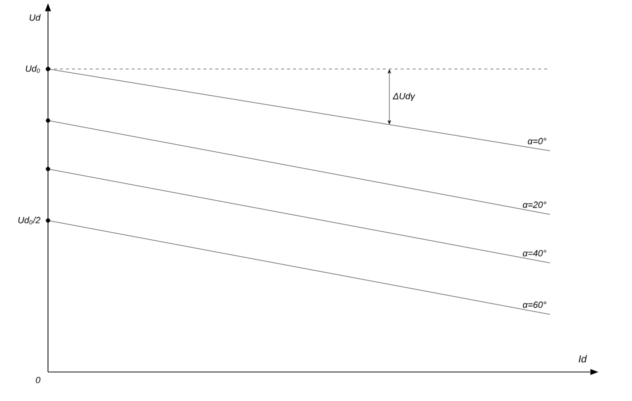  What do you see at coordinates (29, 220) in the screenshot?
I see `annotation: Ud$_{0}$/2` at bounding box center [29, 220].